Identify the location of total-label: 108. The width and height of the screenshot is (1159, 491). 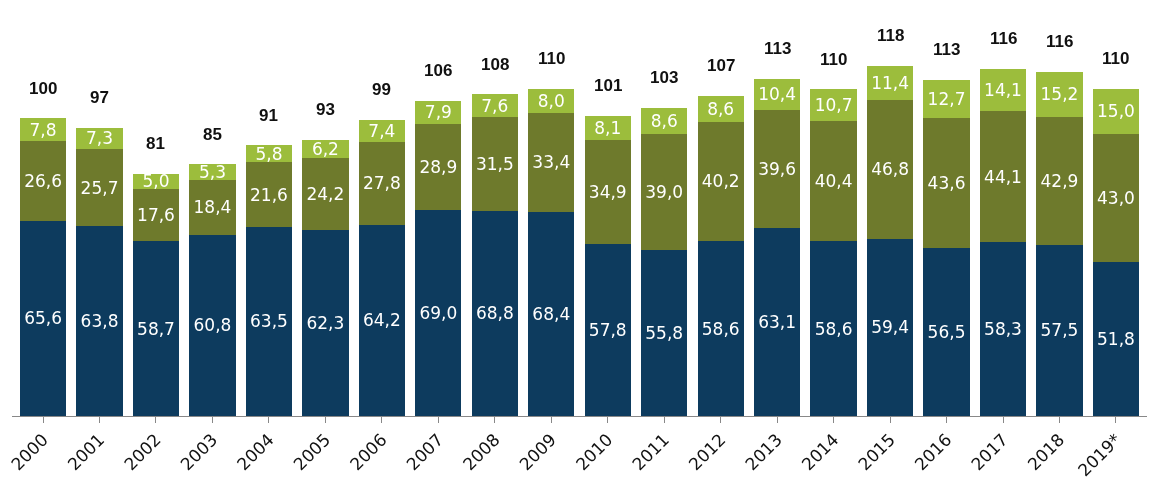
(495, 64).